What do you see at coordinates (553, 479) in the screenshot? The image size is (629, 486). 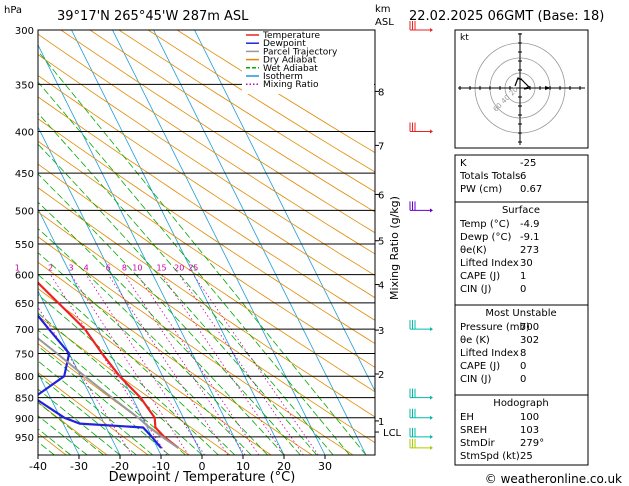 I see `credit-text: © weatheronline.co.uk` at bounding box center [553, 479].